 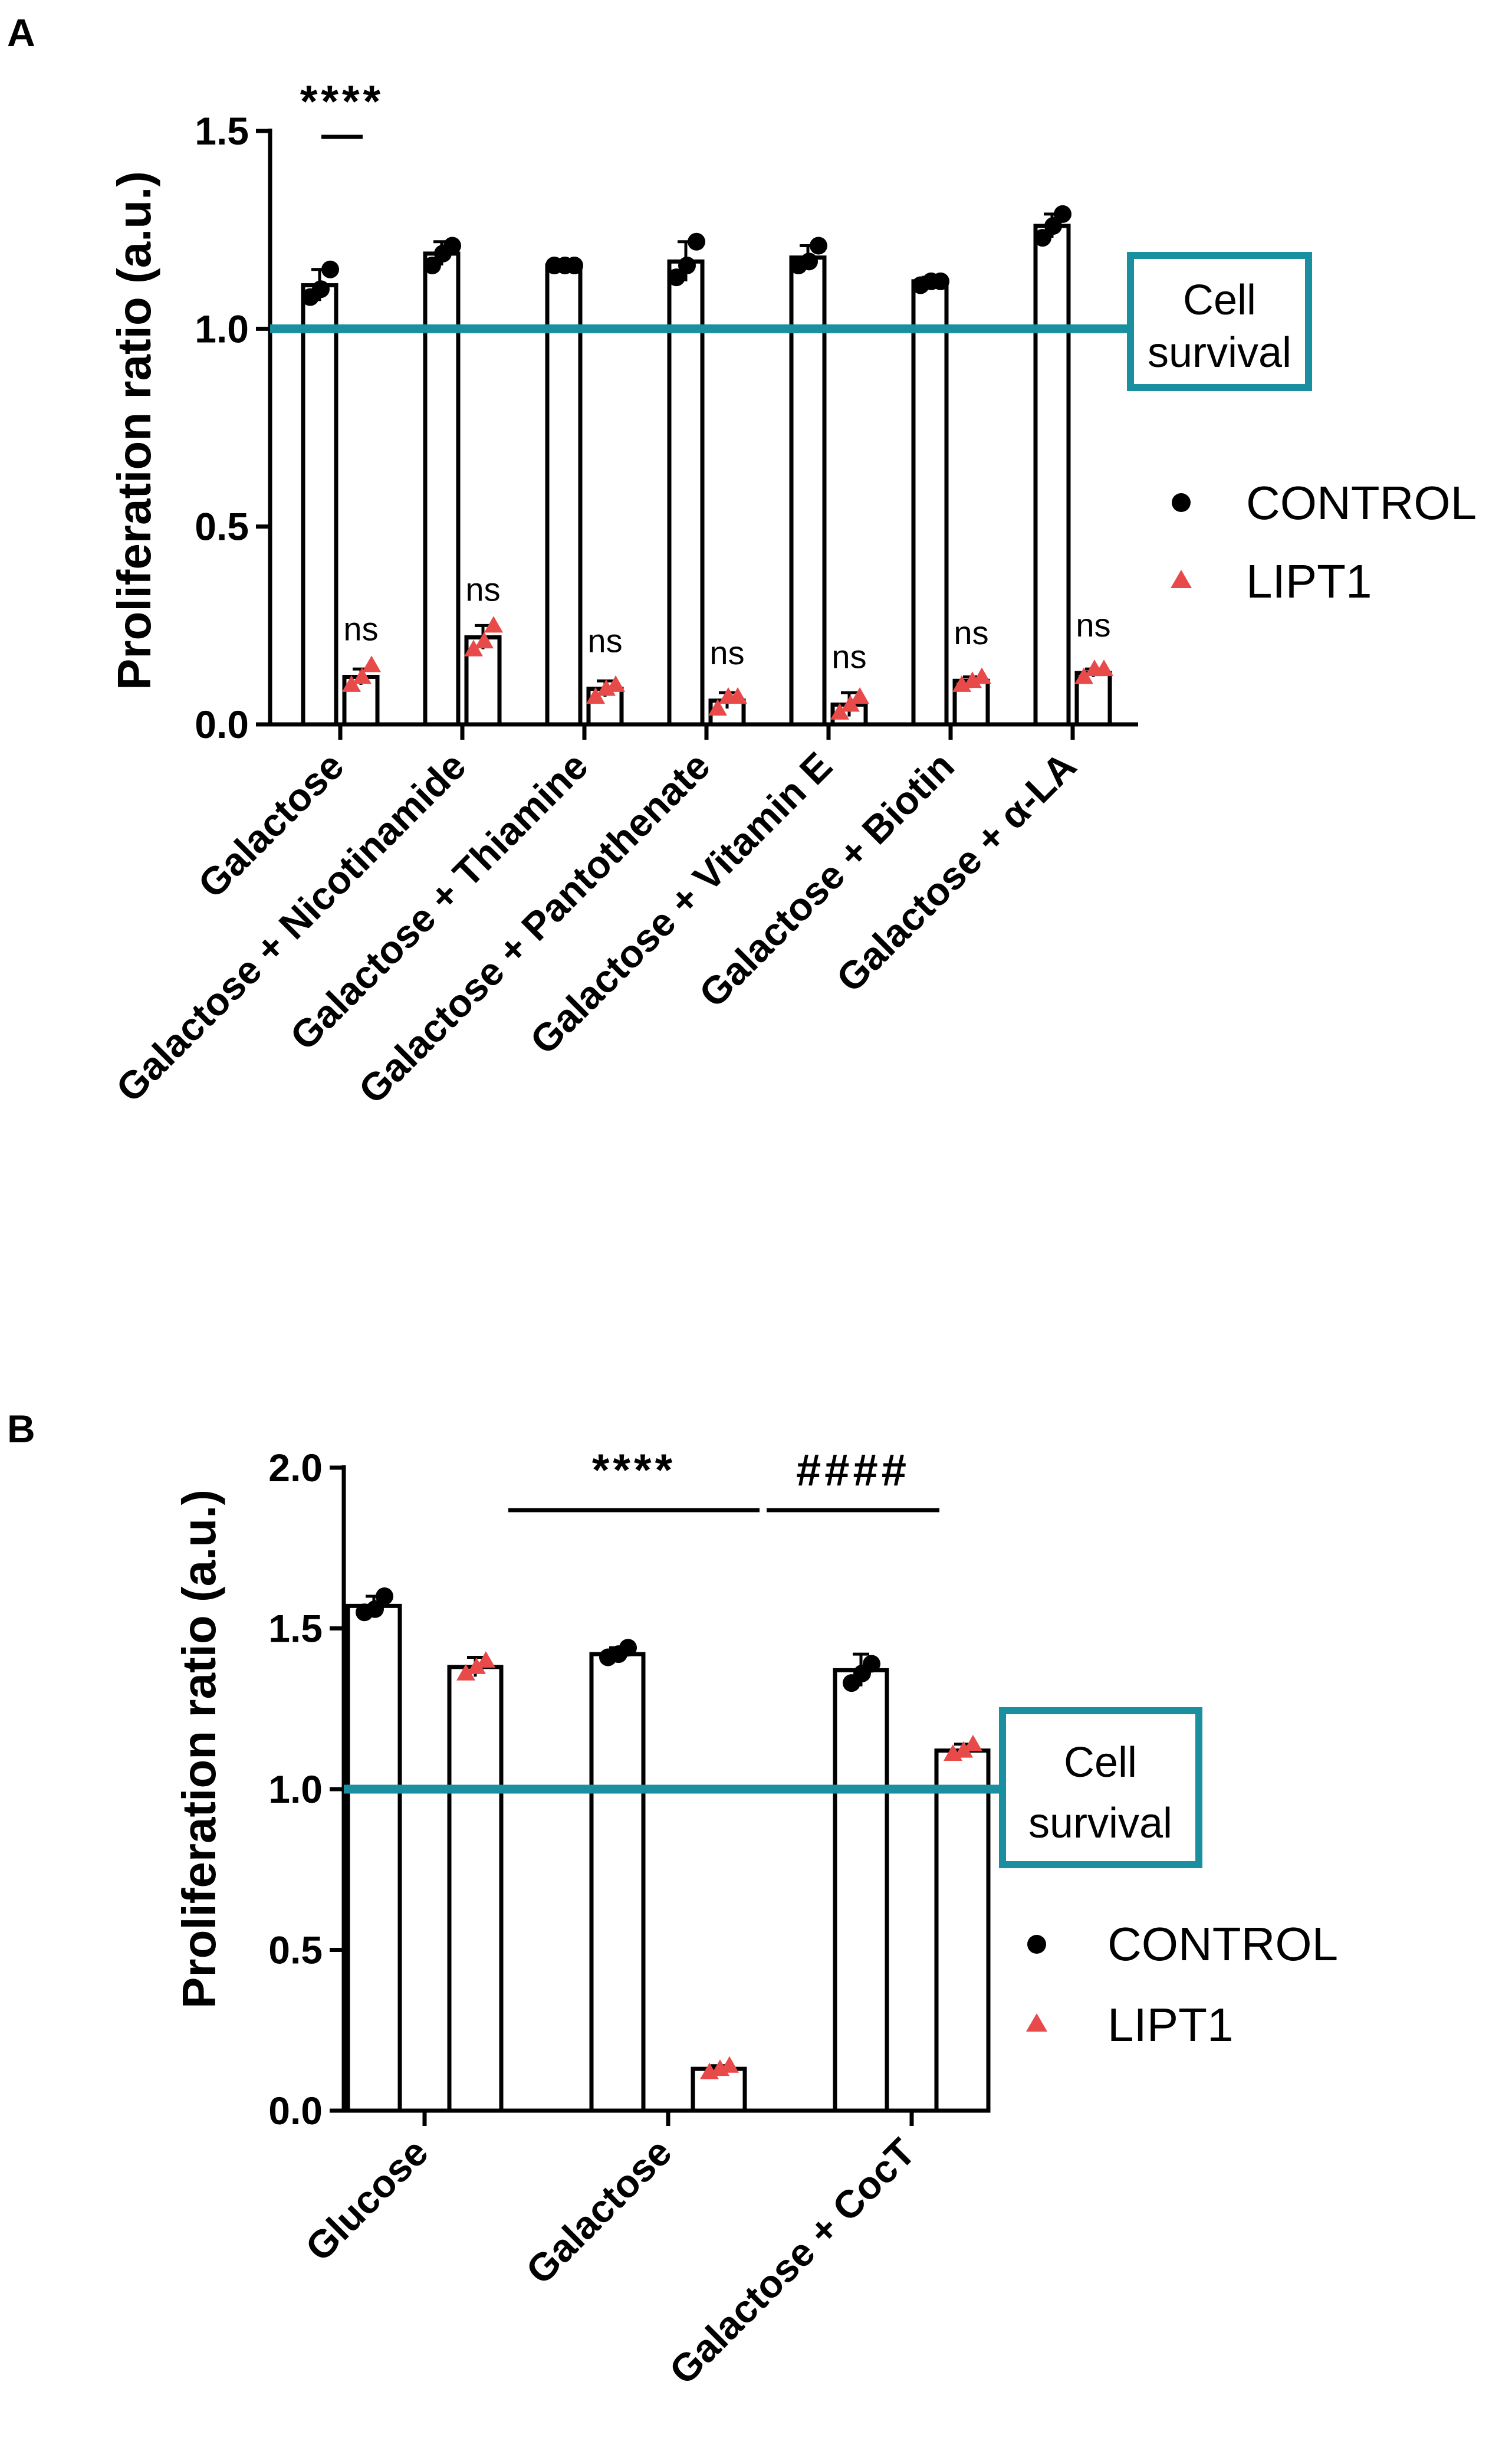 What do you see at coordinates (1182, 1984) in the screenshot?
I see `panel-b-legend: CONTROL LIPT1` at bounding box center [1182, 1984].